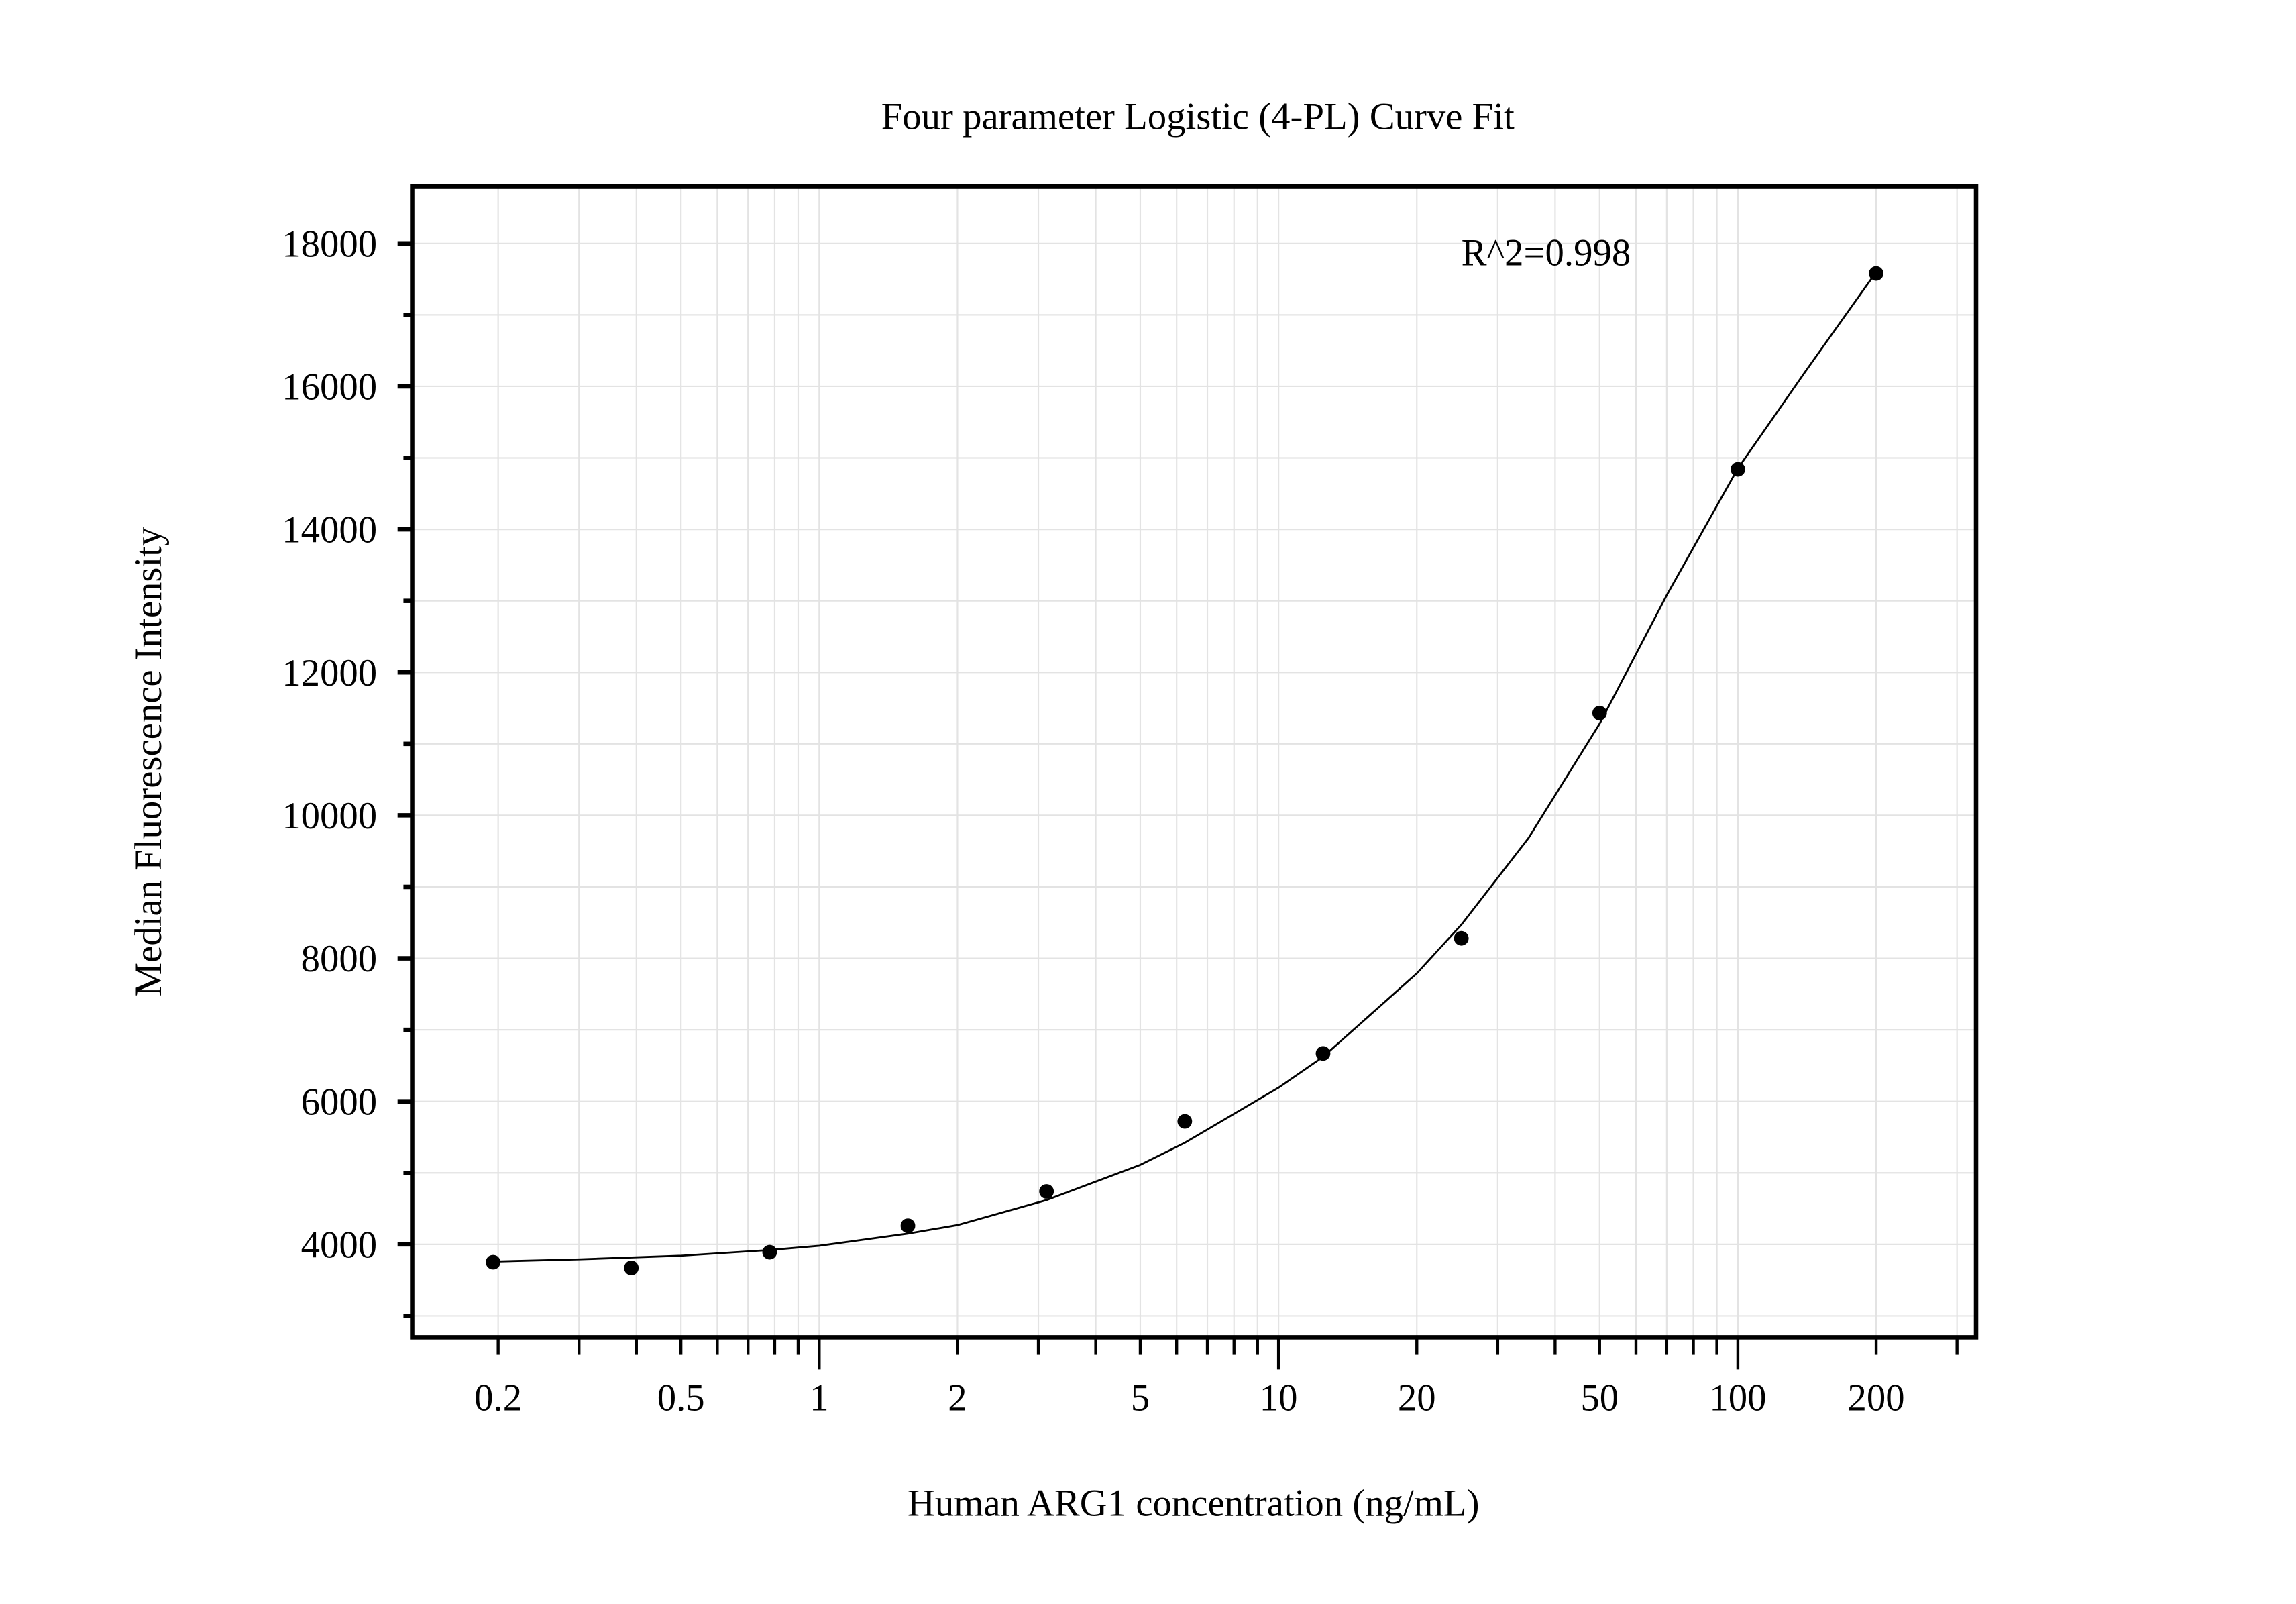 This screenshot has width=2296, height=1604. I want to click on y-tick-label: 4000, so click(339, 1245).